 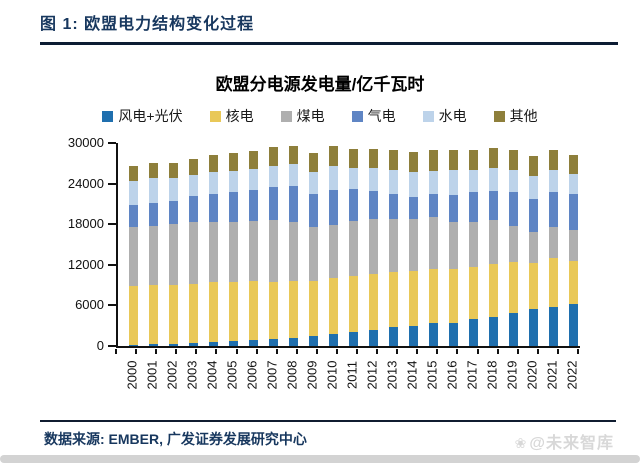 What do you see at coordinates (372, 375) in the screenshot?
I see `x-axis-label: 2012` at bounding box center [372, 375].